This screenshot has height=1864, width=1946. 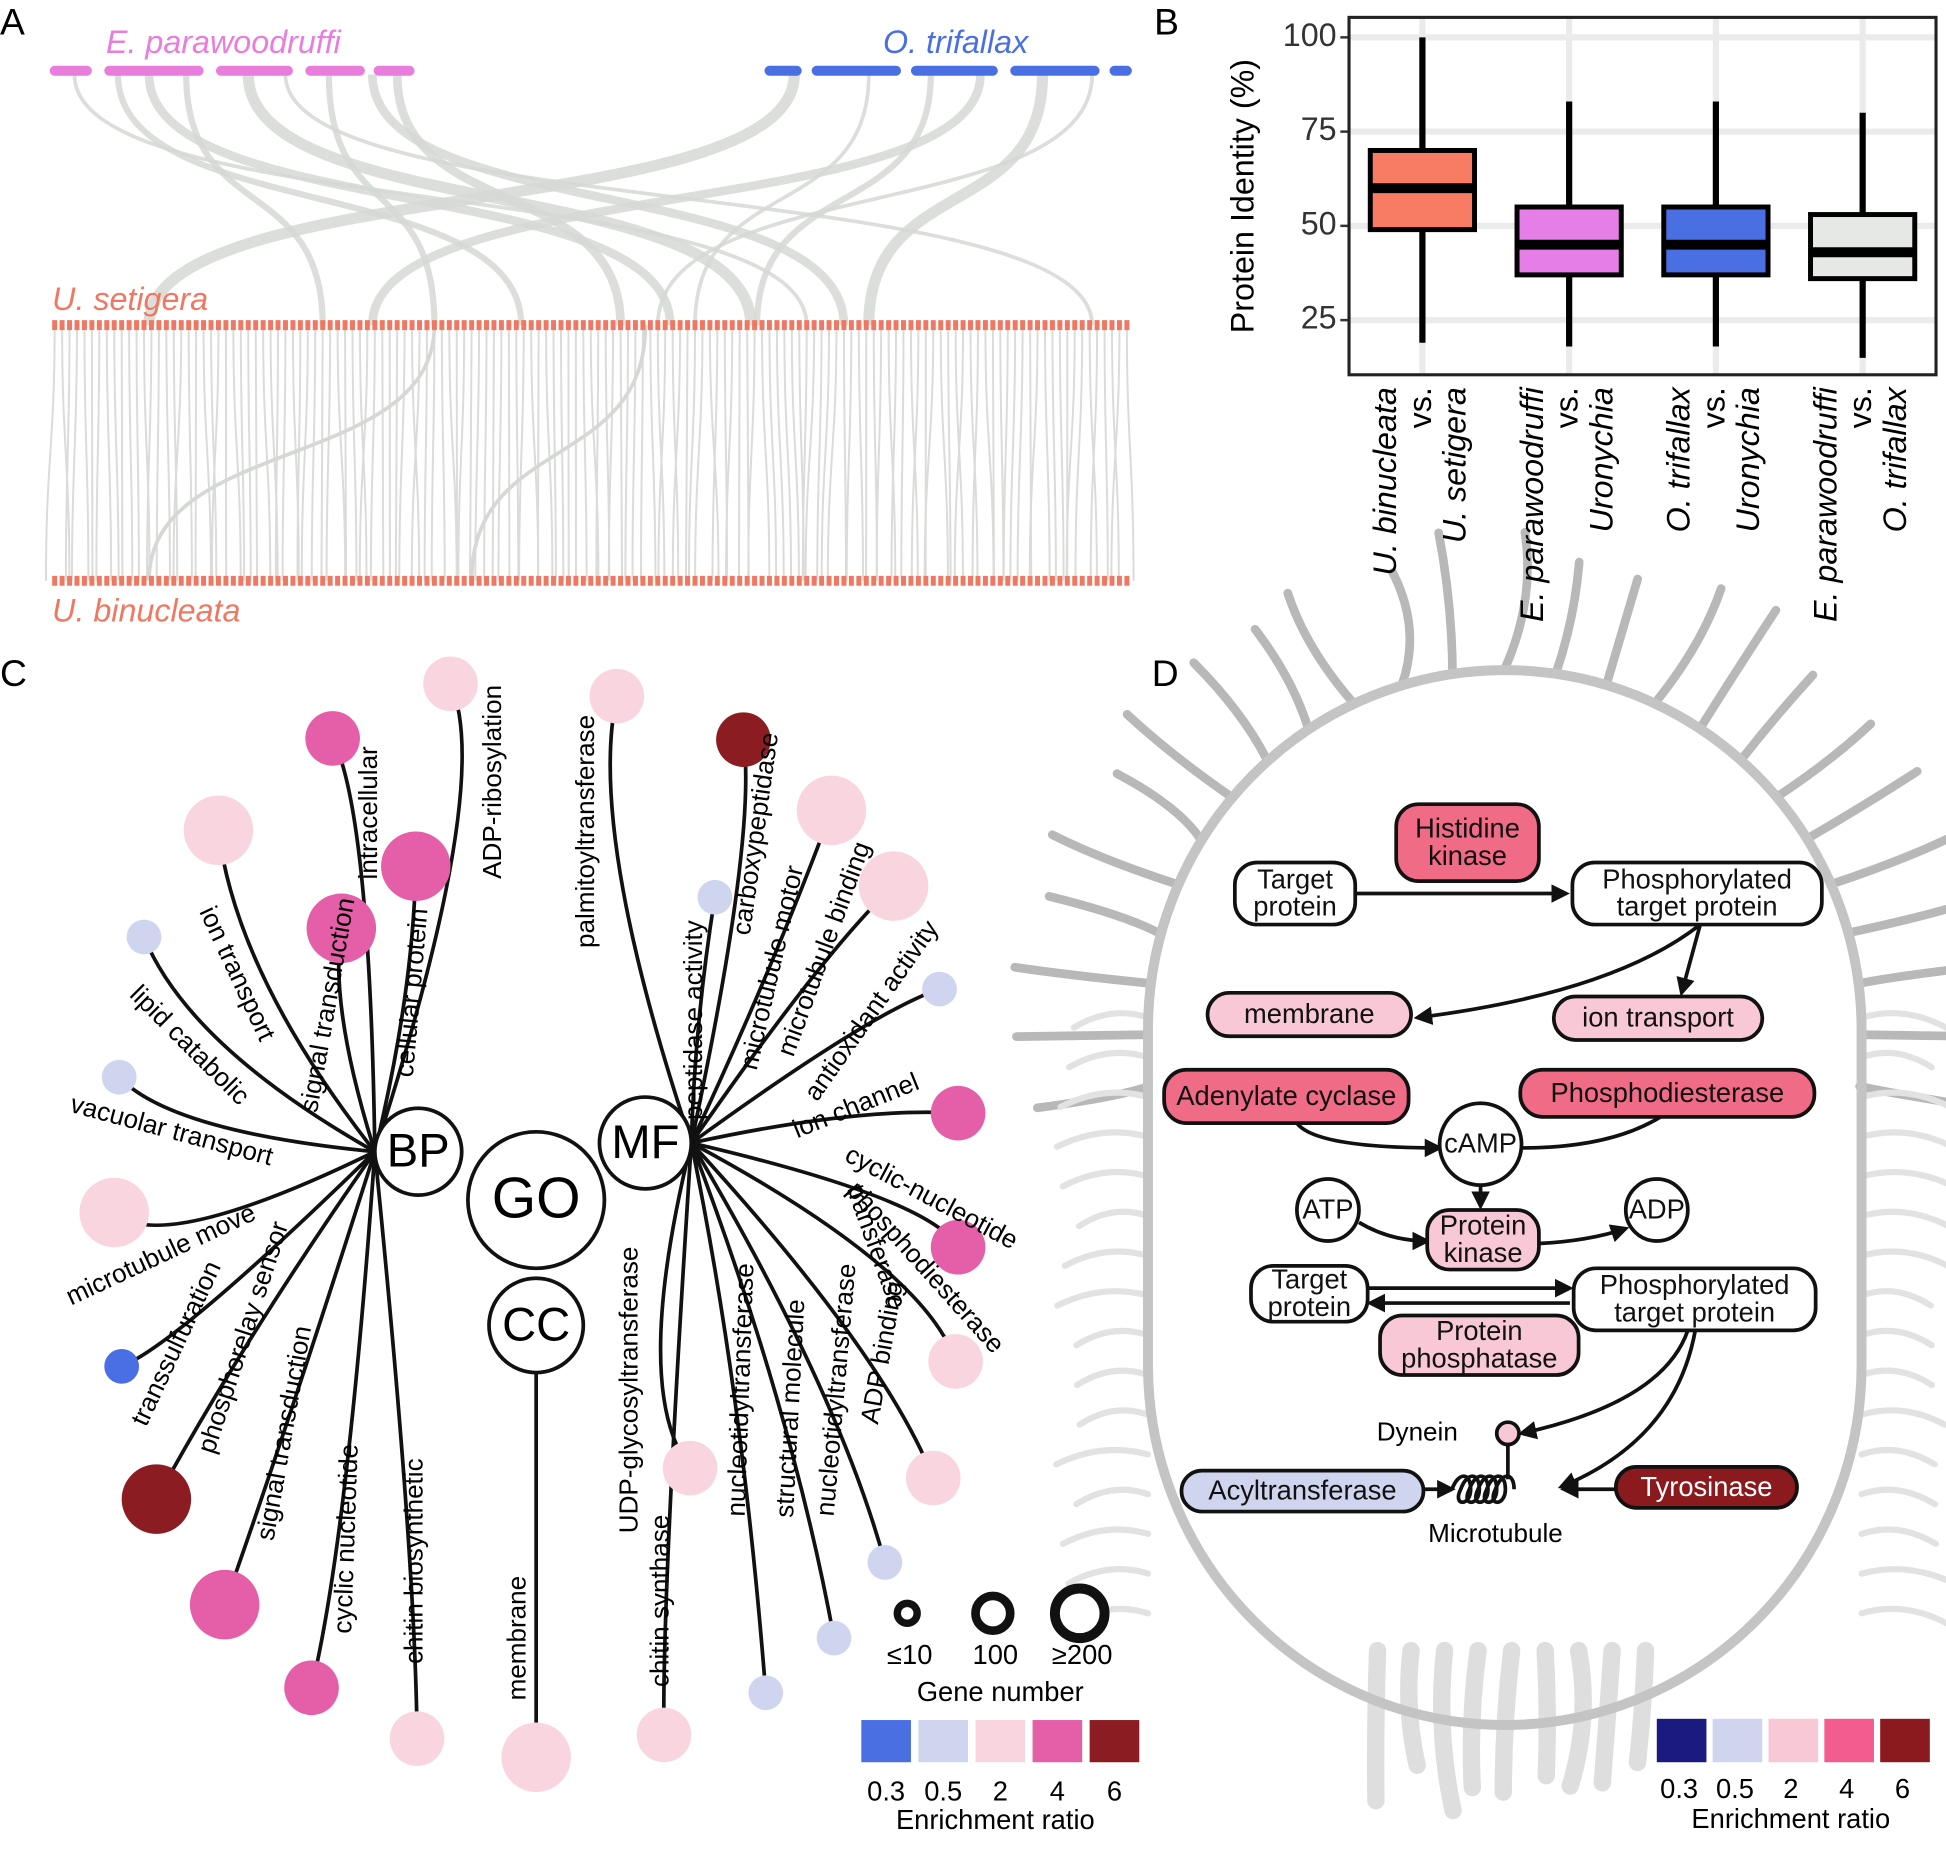 What do you see at coordinates (1567, 407) in the screenshot?
I see `x-tick-label: vs.` at bounding box center [1567, 407].